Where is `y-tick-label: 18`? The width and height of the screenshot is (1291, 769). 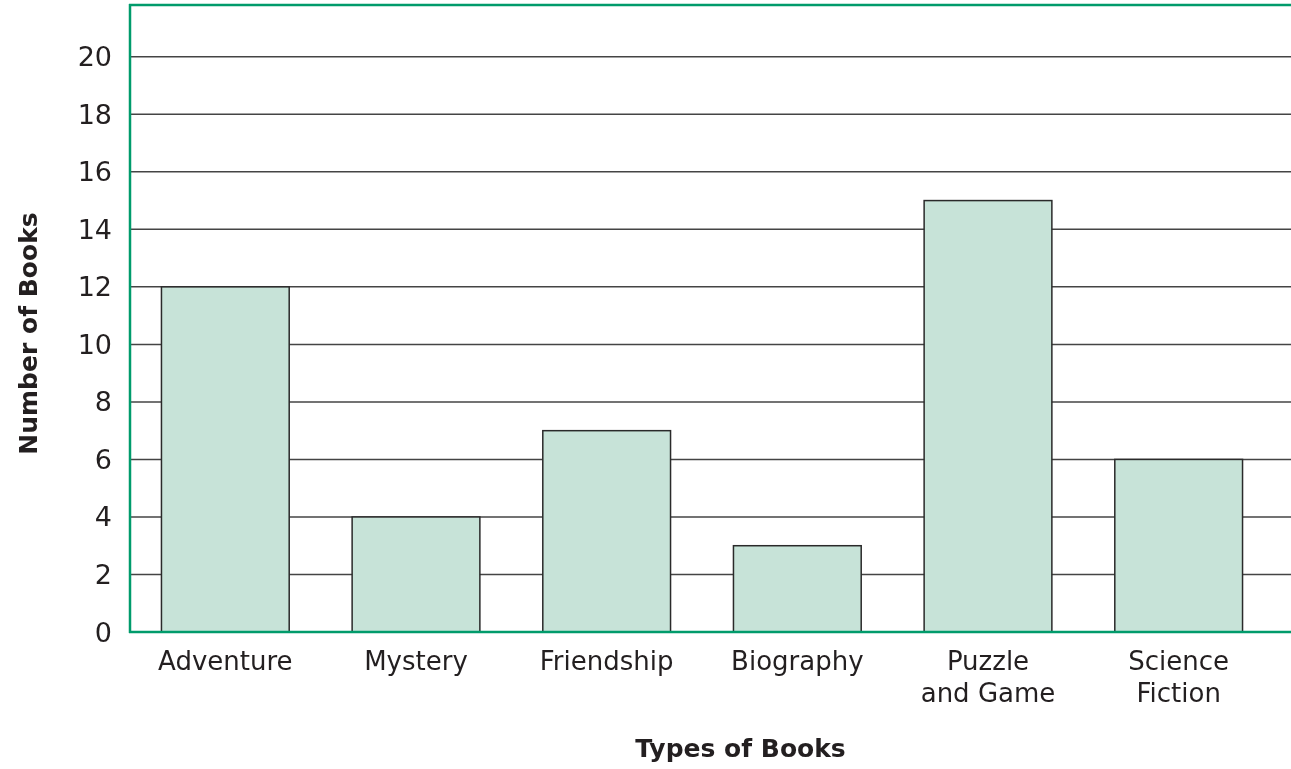 y-tick-label: 18 is located at coordinates (94, 114).